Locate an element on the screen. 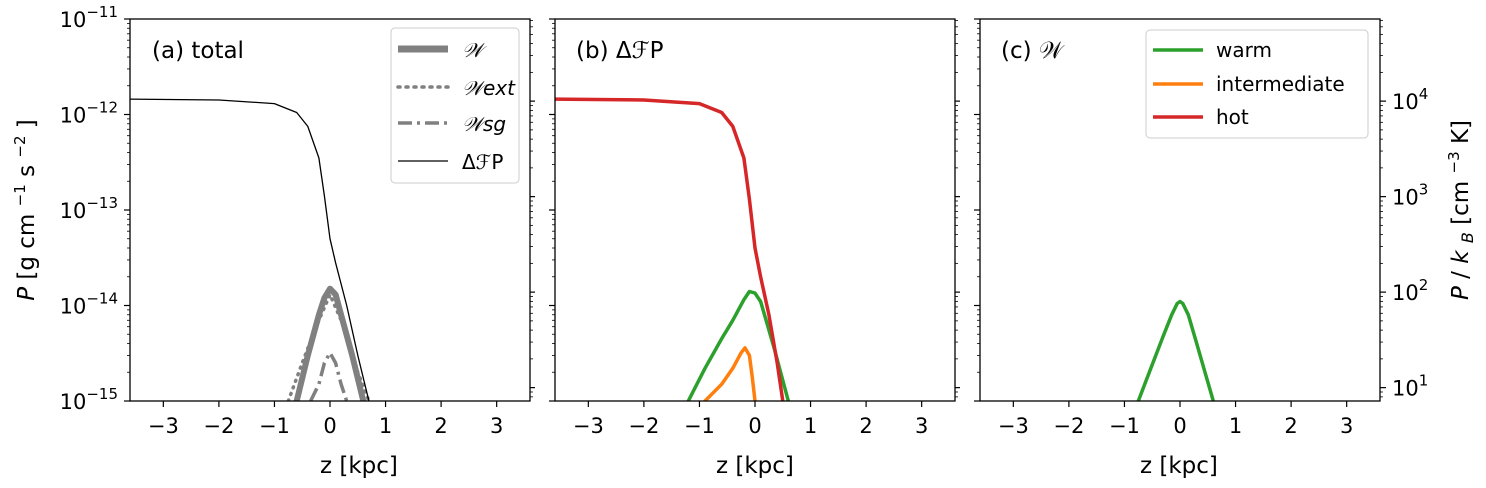  ylabel-unit-open: [g cm is located at coordinates (27, 247).